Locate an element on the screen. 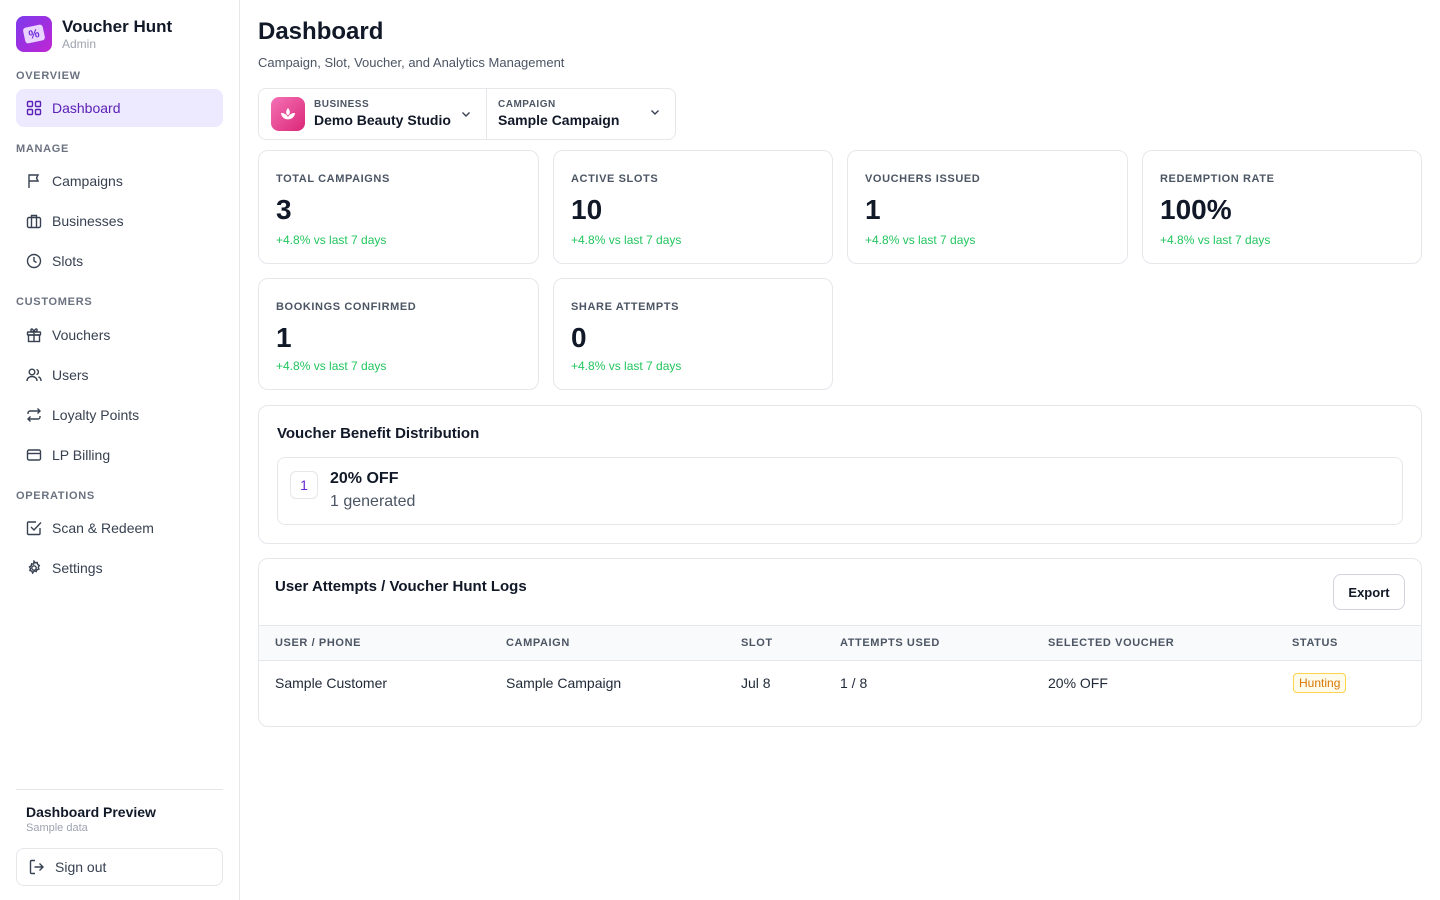 The height and width of the screenshot is (900, 1440). distribution-rank: 1 is located at coordinates (304, 485).